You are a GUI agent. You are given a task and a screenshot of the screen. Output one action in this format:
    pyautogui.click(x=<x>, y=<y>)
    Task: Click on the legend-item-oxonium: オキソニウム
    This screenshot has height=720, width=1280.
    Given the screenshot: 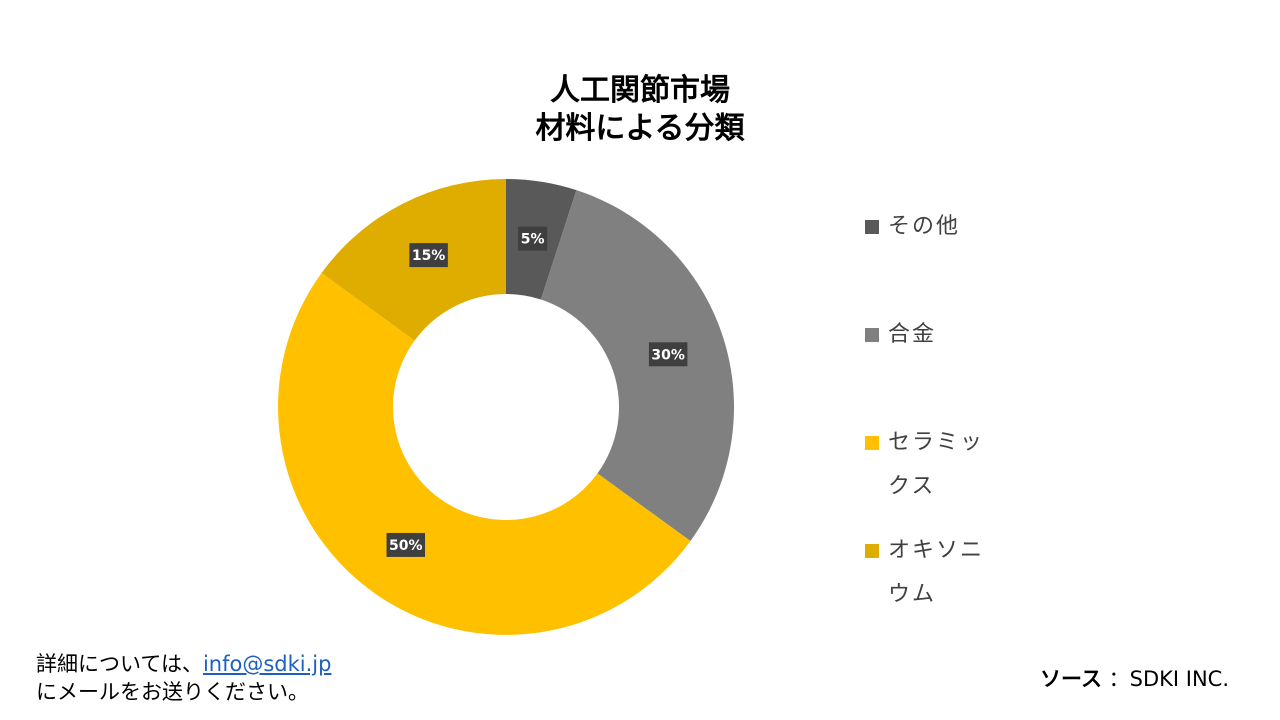 What is the action you would take?
    pyautogui.click(x=926, y=573)
    